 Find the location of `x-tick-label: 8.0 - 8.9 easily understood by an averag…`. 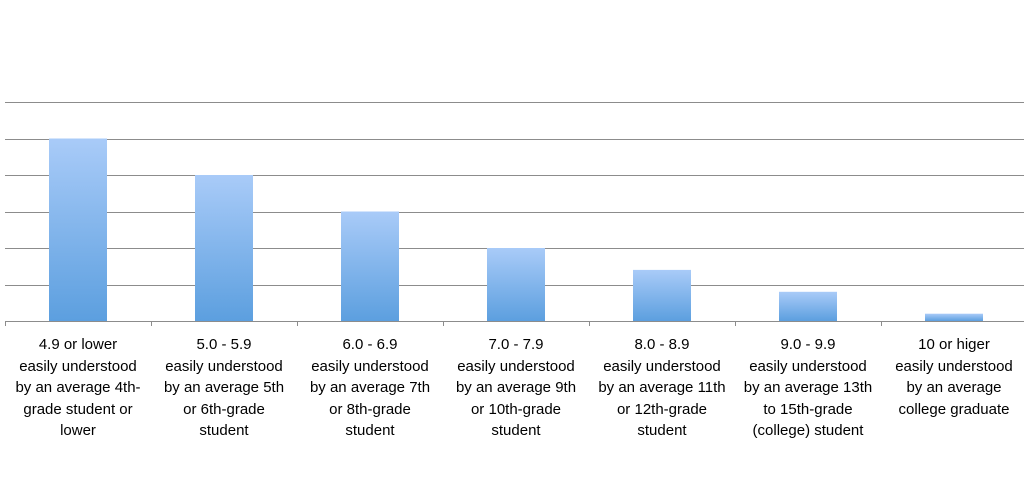

x-tick-label: 8.0 - 8.9 easily understood by an averag… is located at coordinates (662, 387).